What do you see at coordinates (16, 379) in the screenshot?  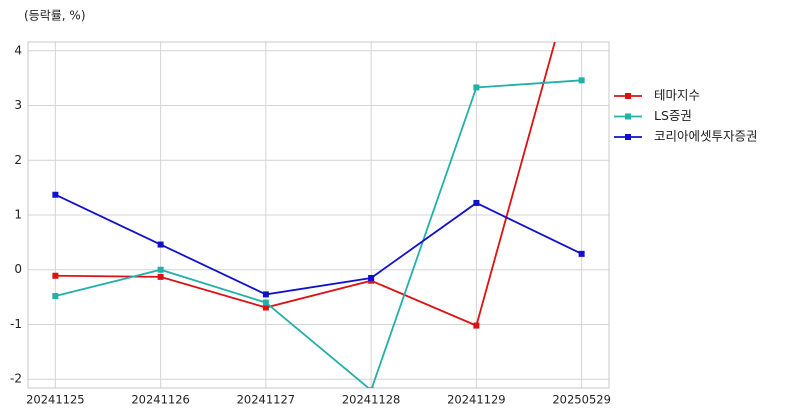 I see `y-tick-label: -2` at bounding box center [16, 379].